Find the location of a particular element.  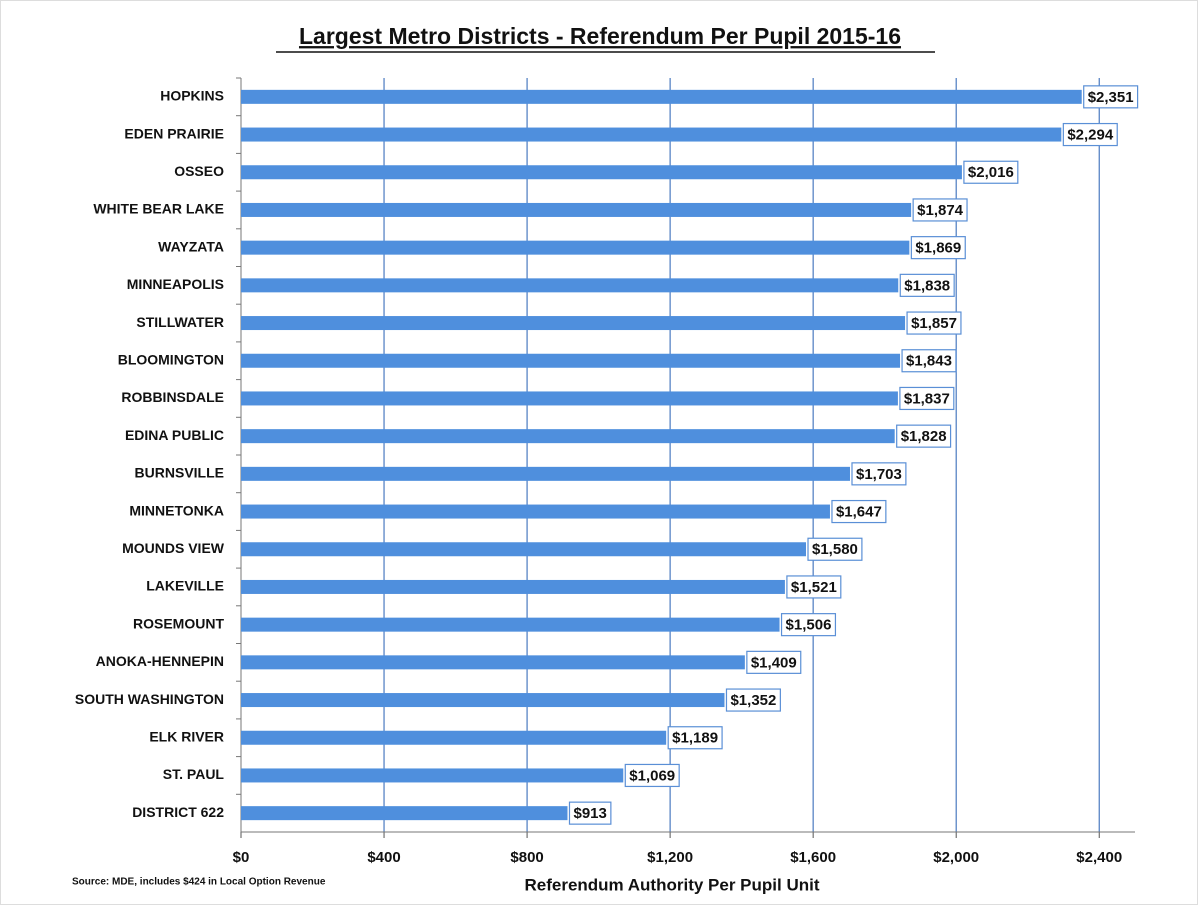

y-tick-label: ROBBINSDALE is located at coordinates (172, 397).